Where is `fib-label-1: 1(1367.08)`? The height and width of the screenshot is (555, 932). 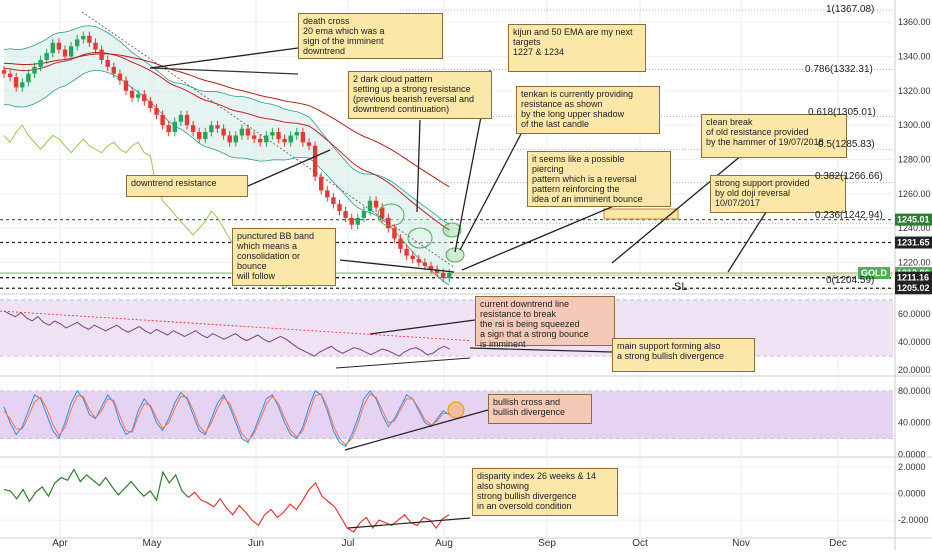 fib-label-1: 1(1367.08) is located at coordinates (850, 9).